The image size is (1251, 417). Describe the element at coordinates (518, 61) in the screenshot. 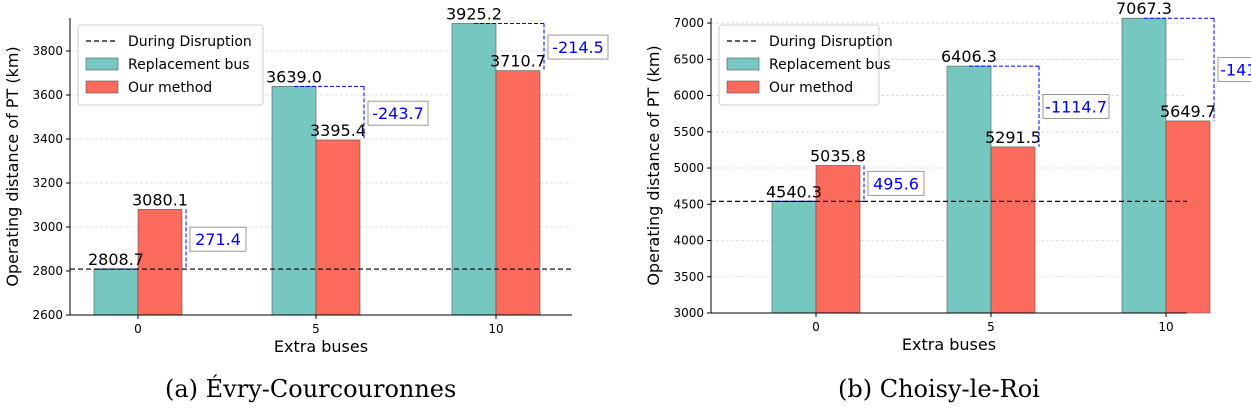

I see `data-label-our-method: 3710.7` at that location.